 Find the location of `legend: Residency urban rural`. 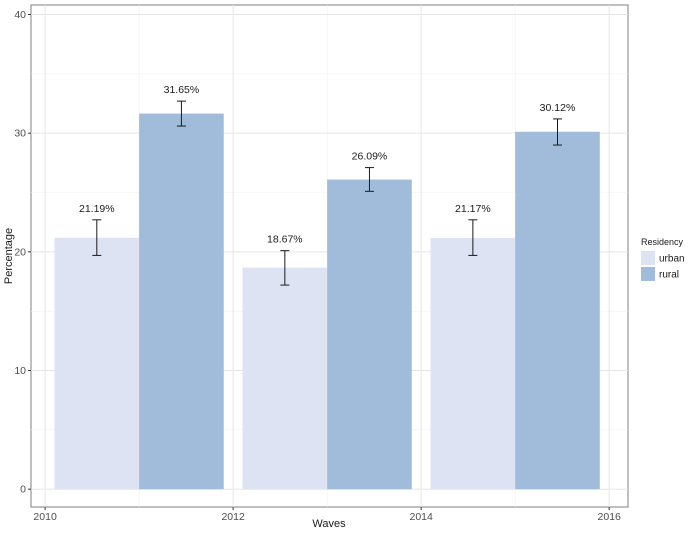

legend: Residency urban rural is located at coordinates (663, 259).